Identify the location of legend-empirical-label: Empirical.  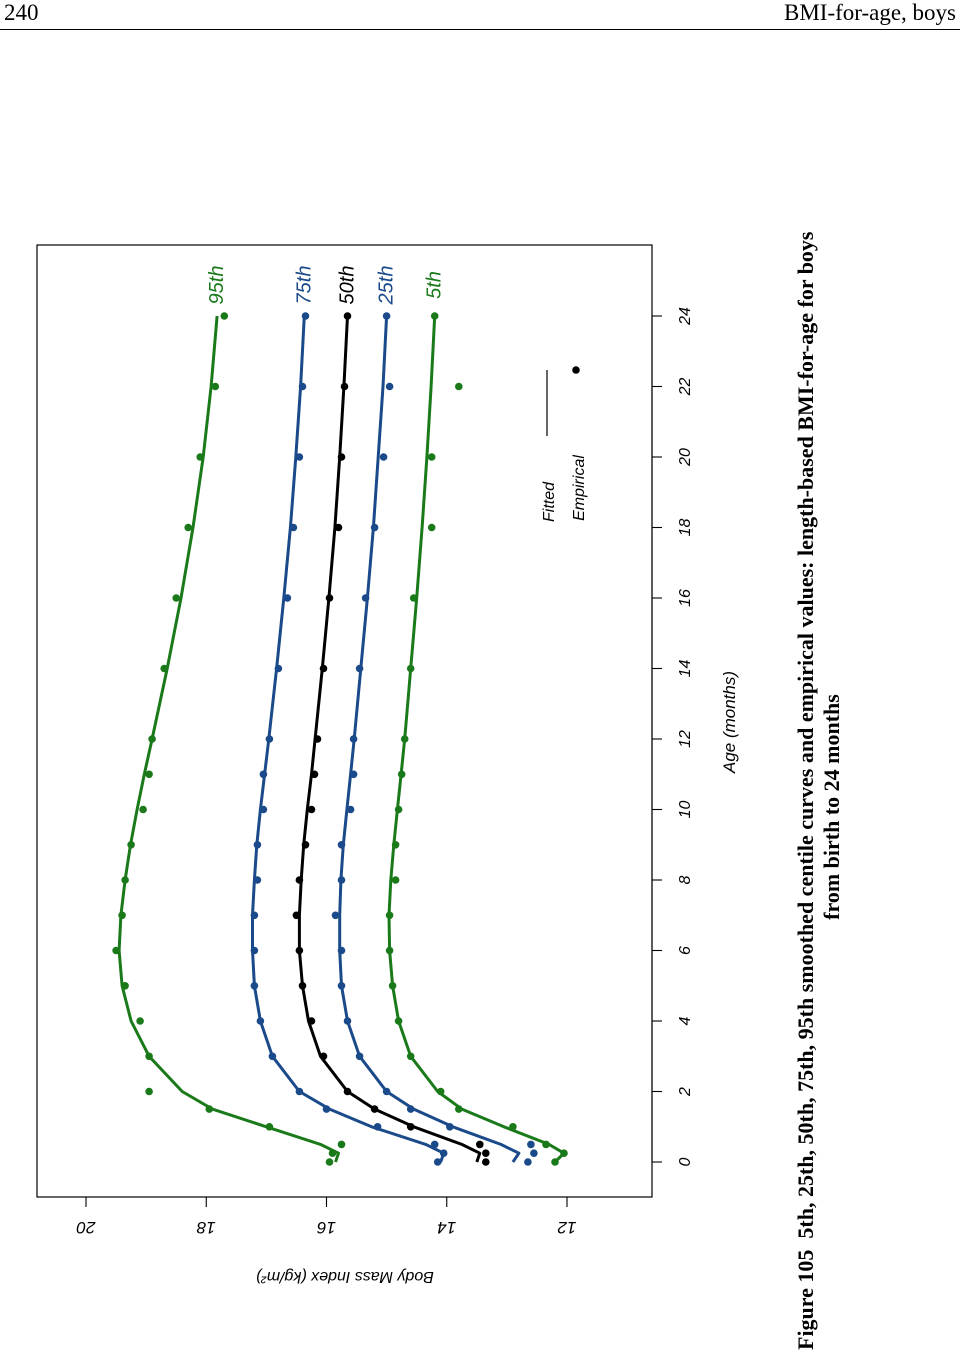
(579, 488).